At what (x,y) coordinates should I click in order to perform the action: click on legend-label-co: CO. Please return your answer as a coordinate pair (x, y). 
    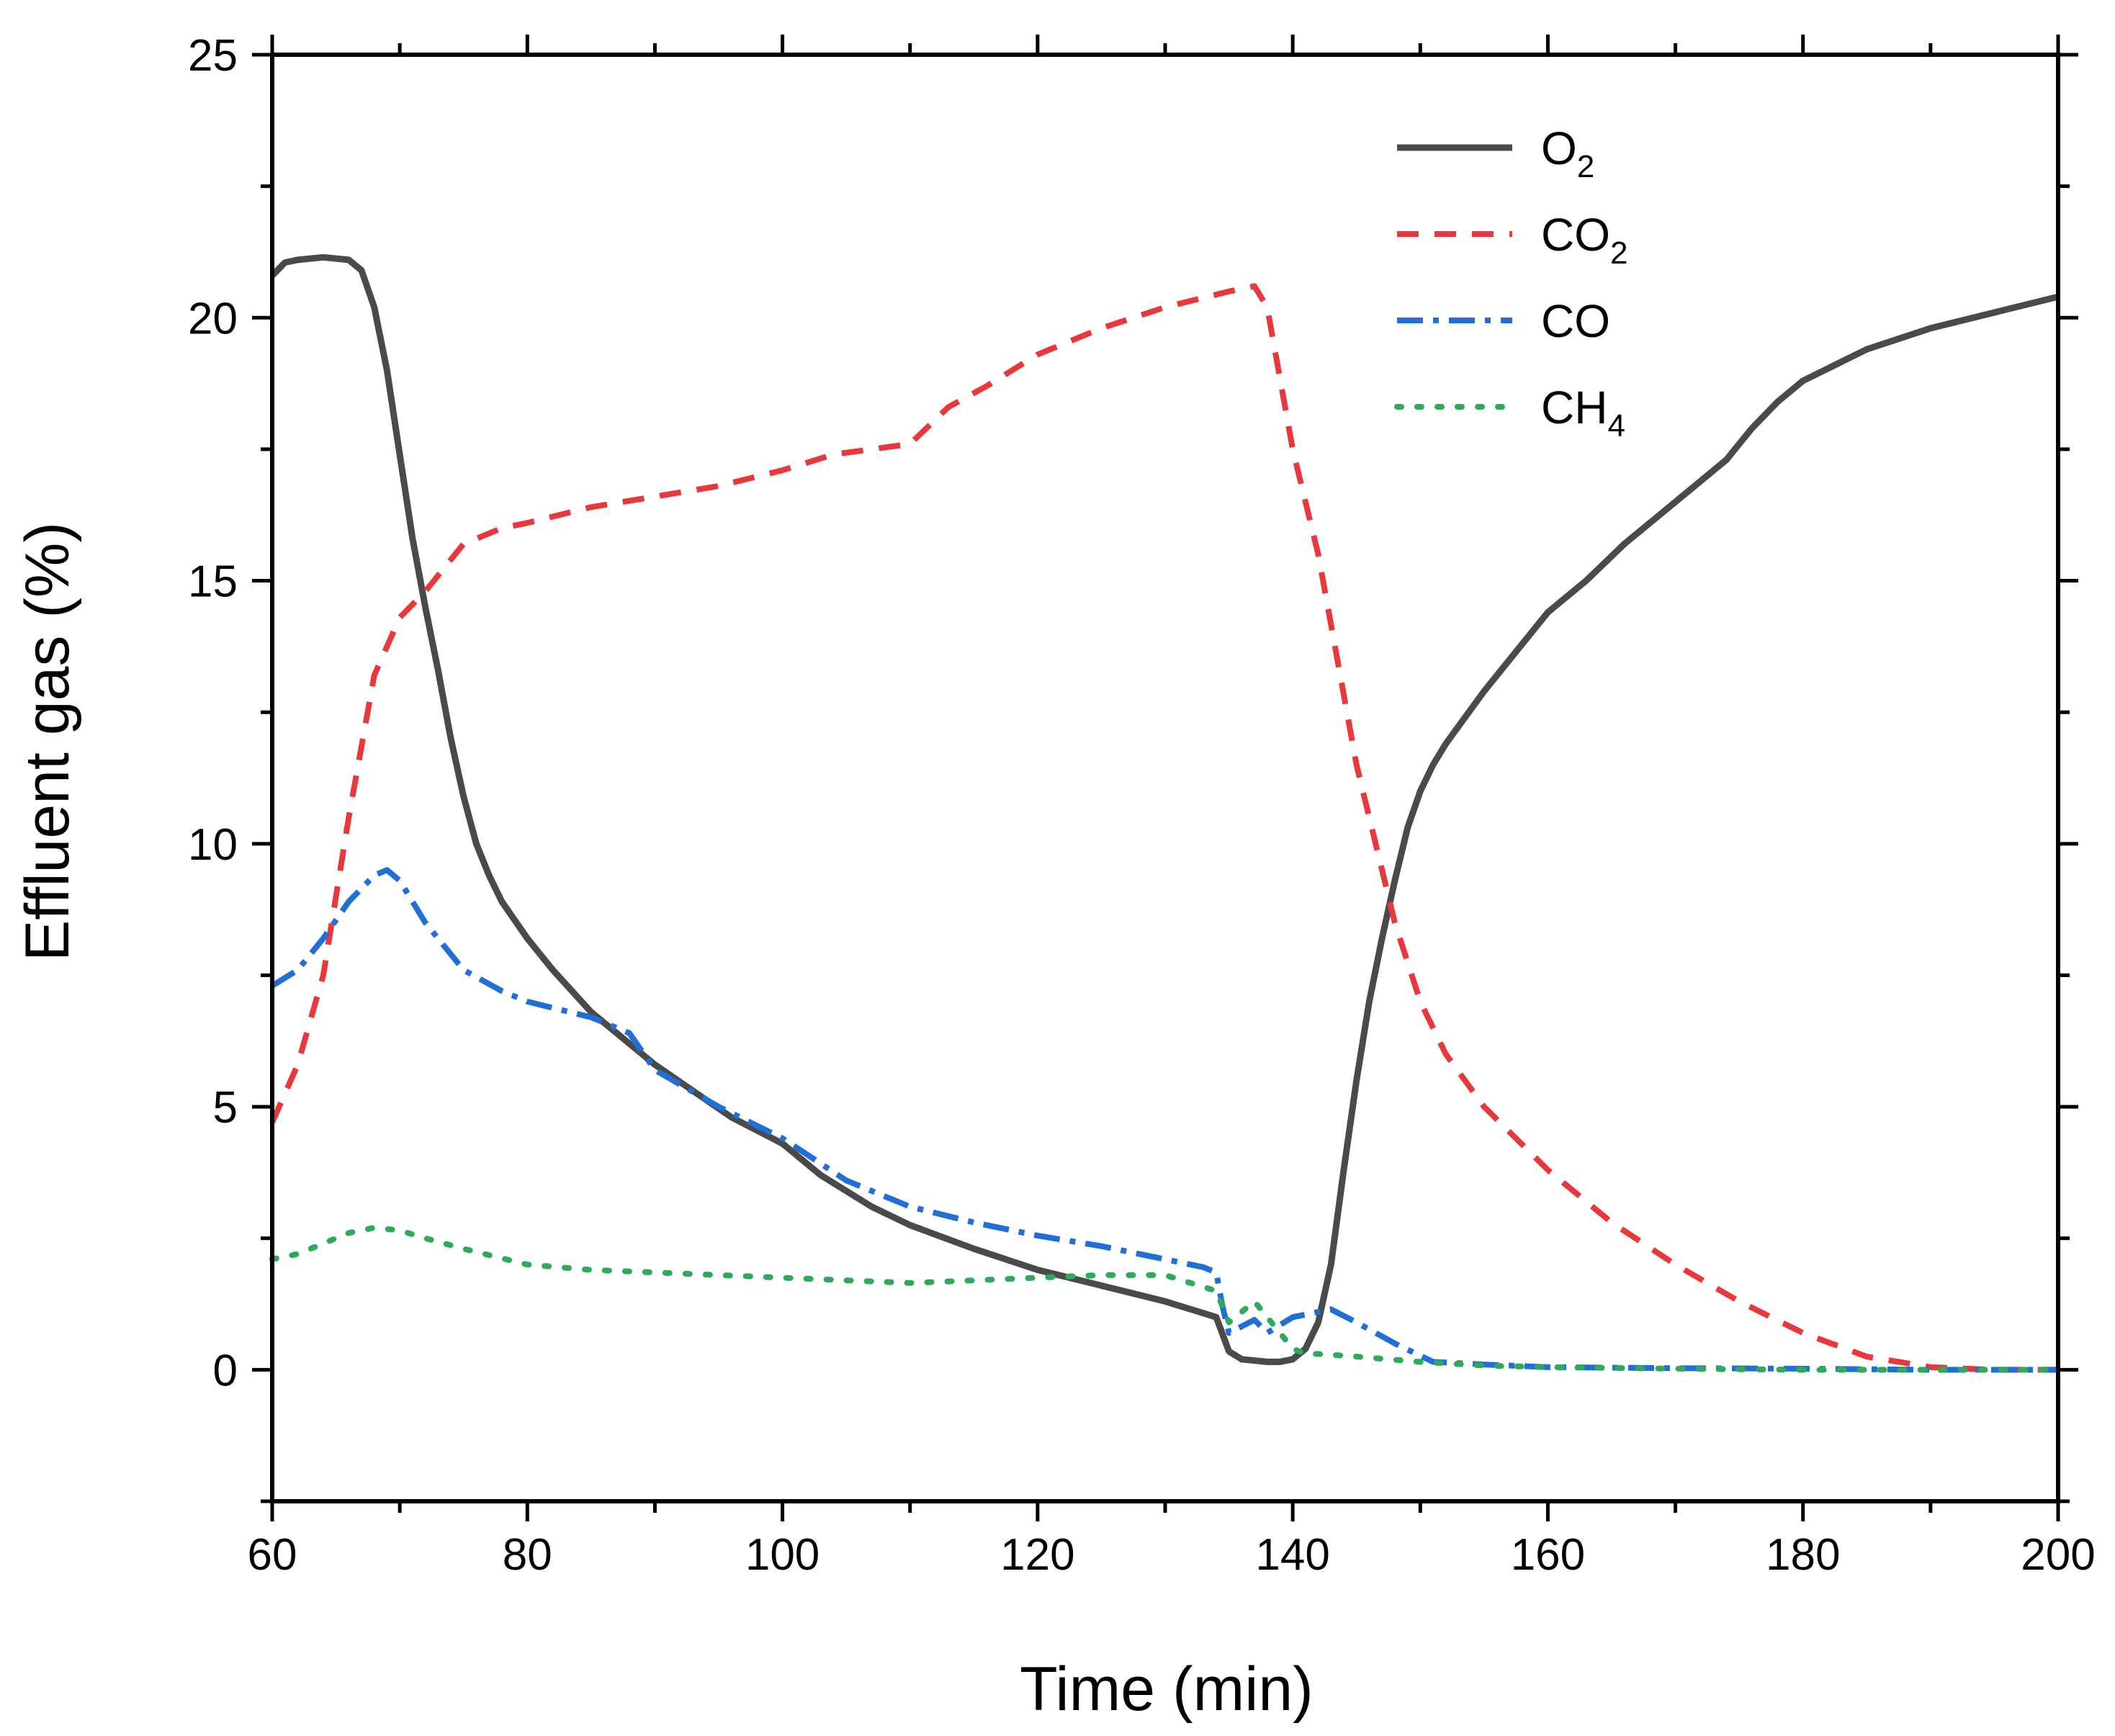
    Looking at the image, I should click on (1575, 321).